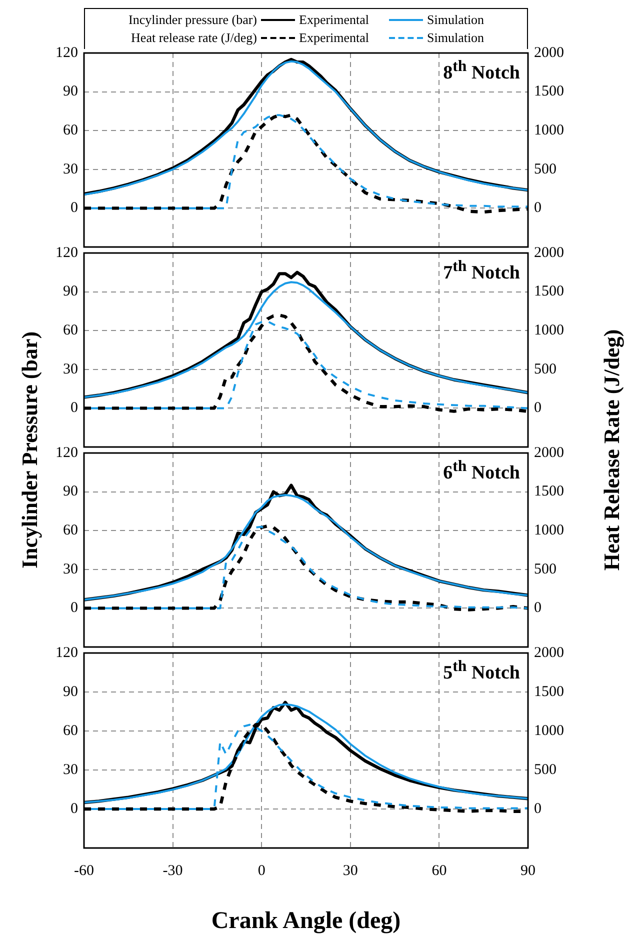 The height and width of the screenshot is (935, 634). I want to click on x-tick-label: 30, so click(350, 870).